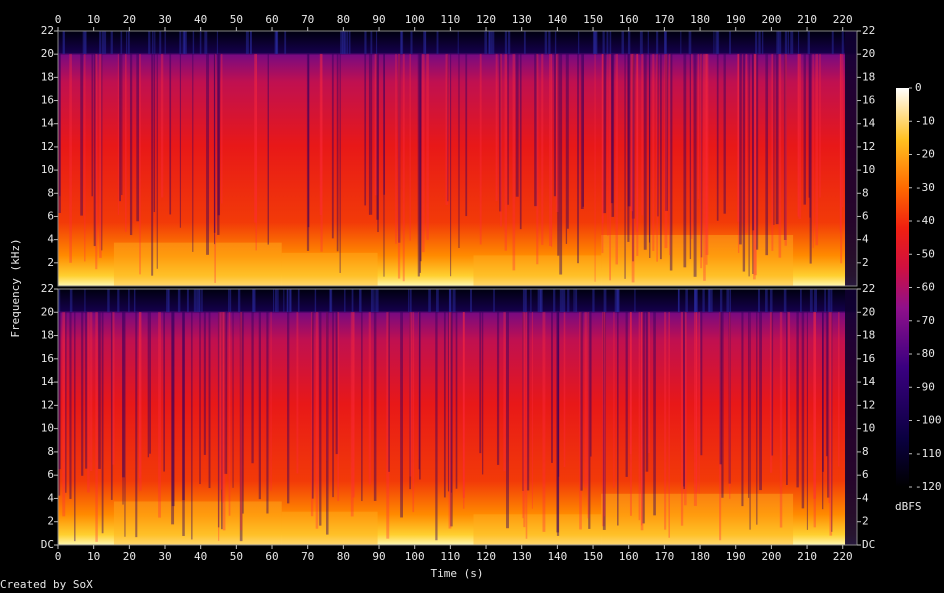 The height and width of the screenshot is (593, 944). Describe the element at coordinates (868, 358) in the screenshot. I see `y-tick-label-right: 16` at that location.